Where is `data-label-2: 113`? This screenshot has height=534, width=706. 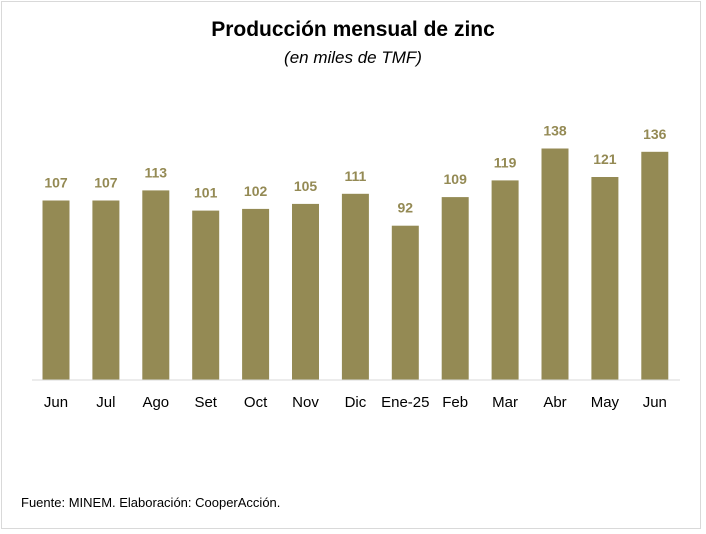
data-label-2: 113 is located at coordinates (156, 172).